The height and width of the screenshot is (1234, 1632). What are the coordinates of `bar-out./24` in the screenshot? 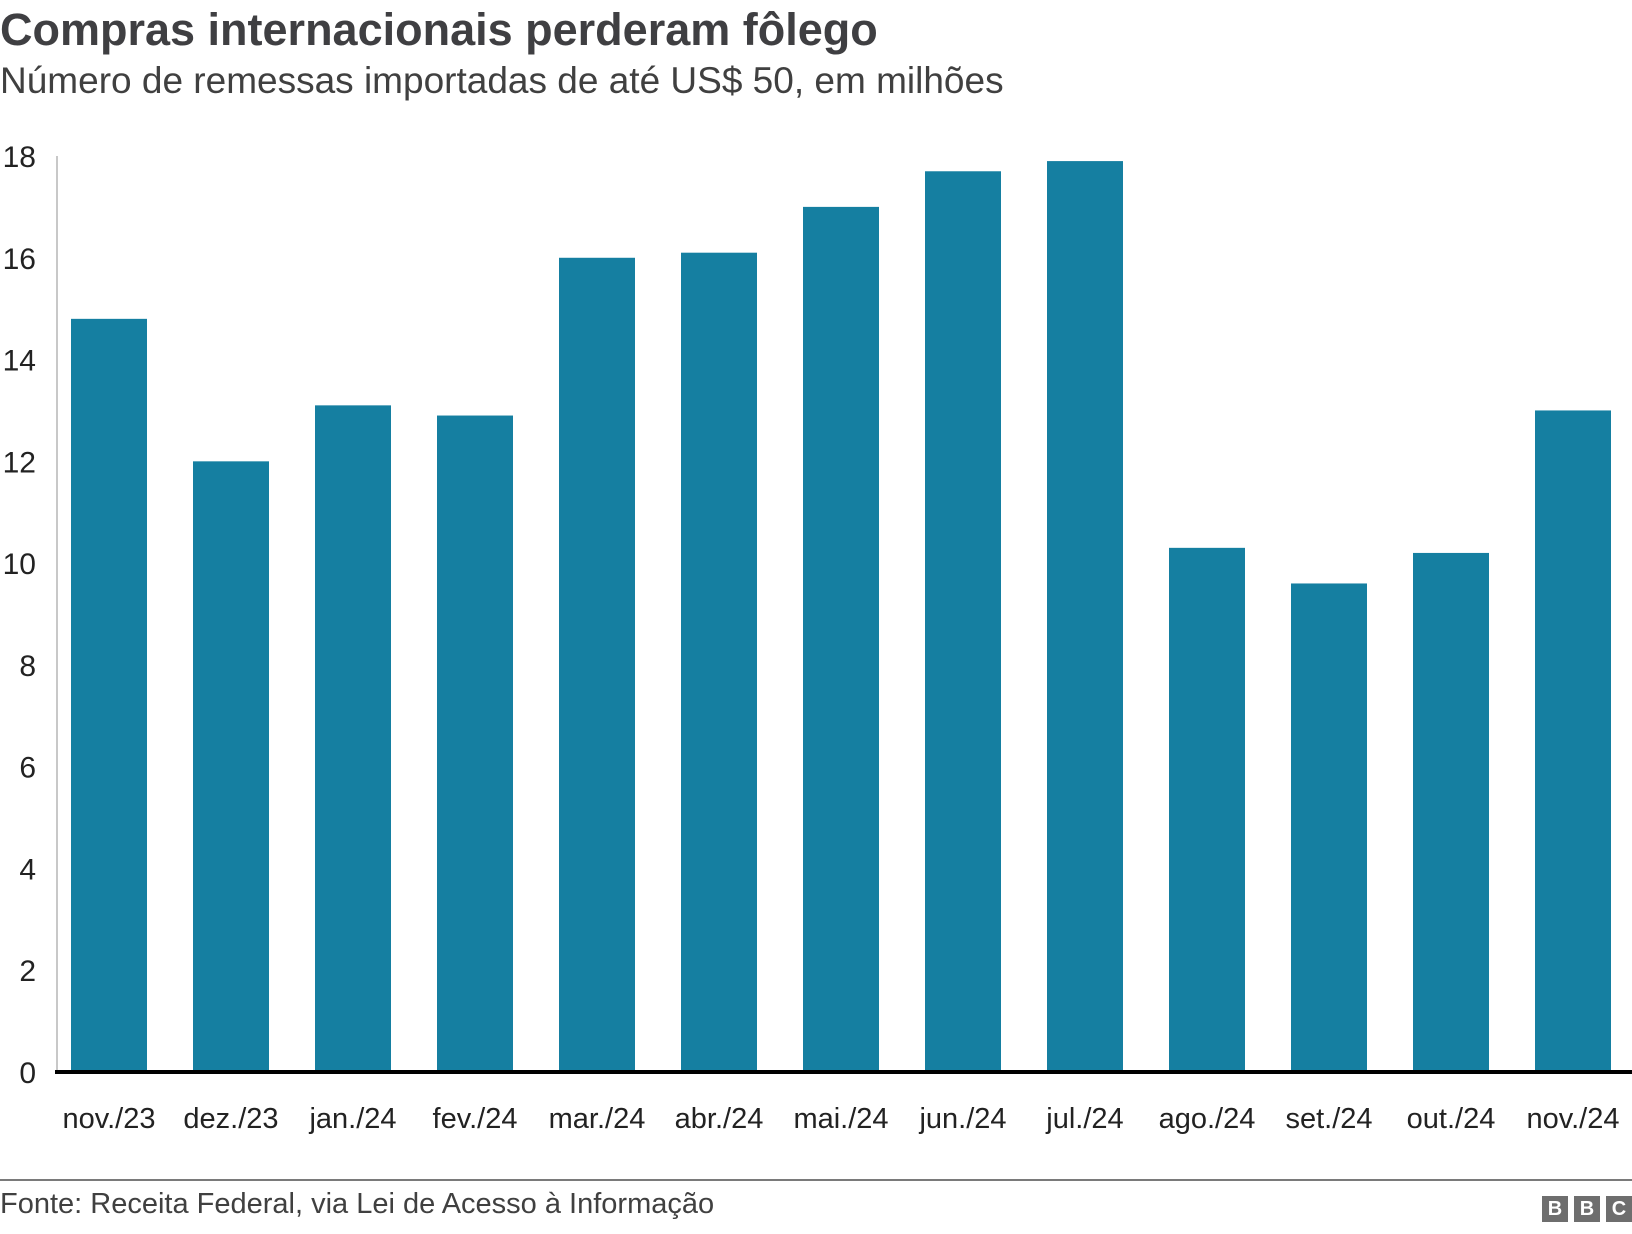 It's located at (1451, 812).